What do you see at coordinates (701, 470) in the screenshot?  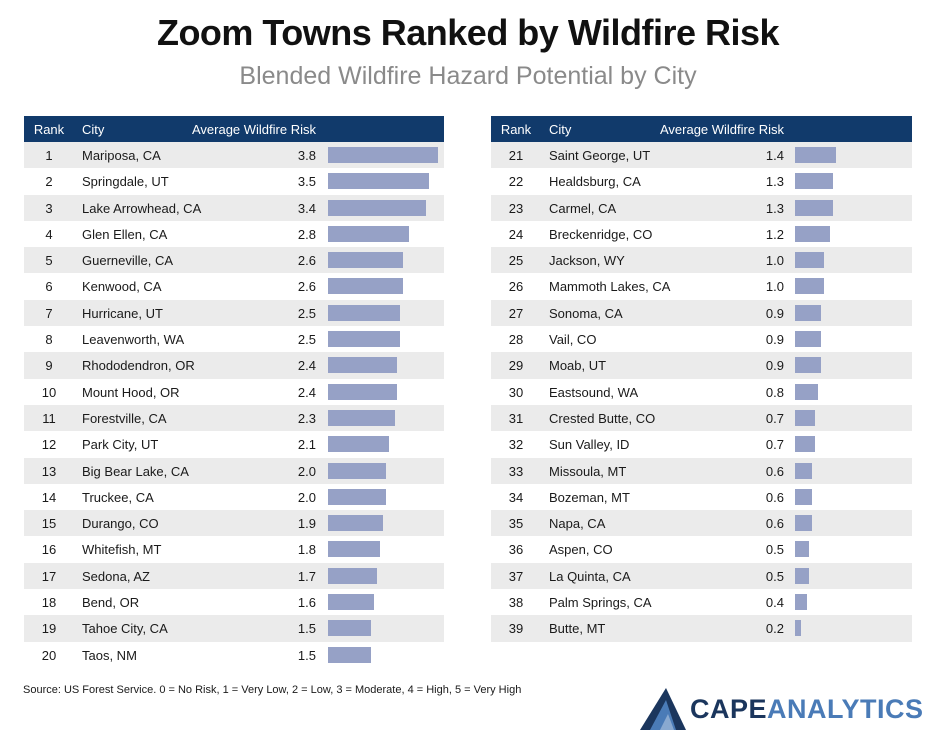 I see `table-row: 33 Missoula, MT 0.6` at bounding box center [701, 470].